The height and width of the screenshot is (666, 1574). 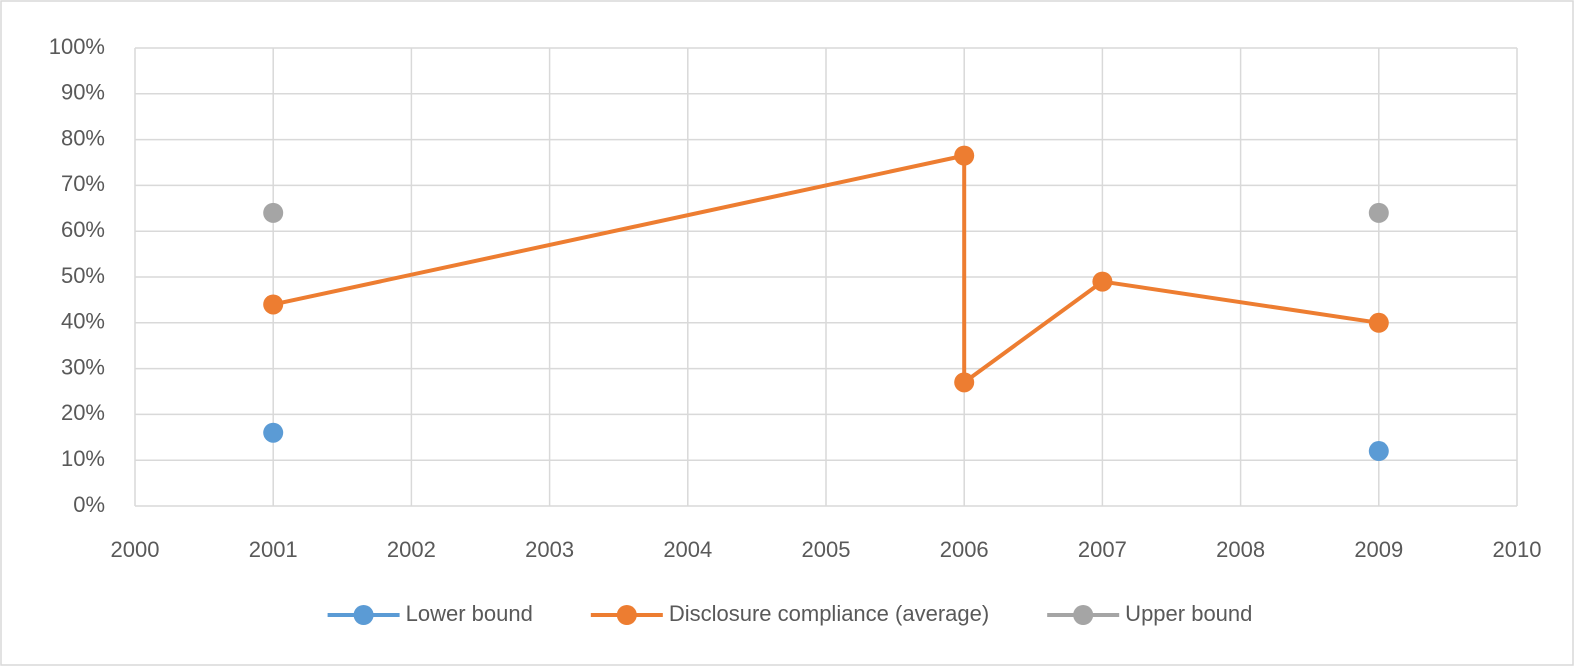 What do you see at coordinates (83, 275) in the screenshot?
I see `y-tick-label: 50%` at bounding box center [83, 275].